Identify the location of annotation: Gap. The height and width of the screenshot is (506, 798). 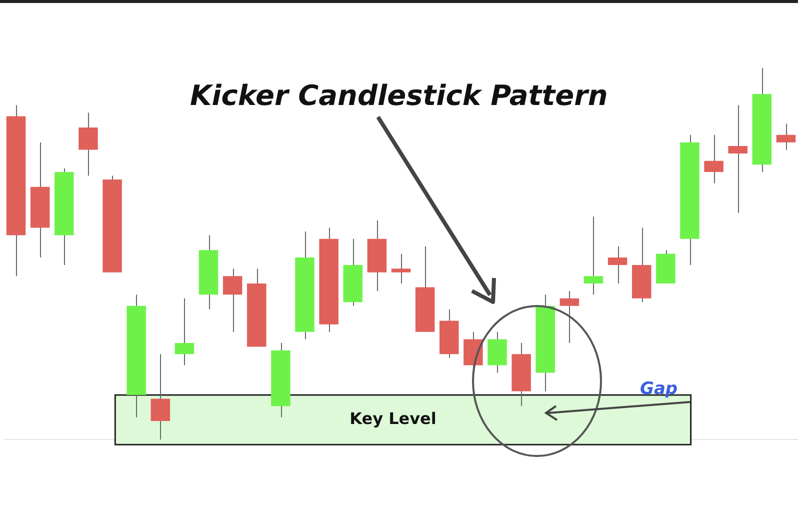
(659, 389).